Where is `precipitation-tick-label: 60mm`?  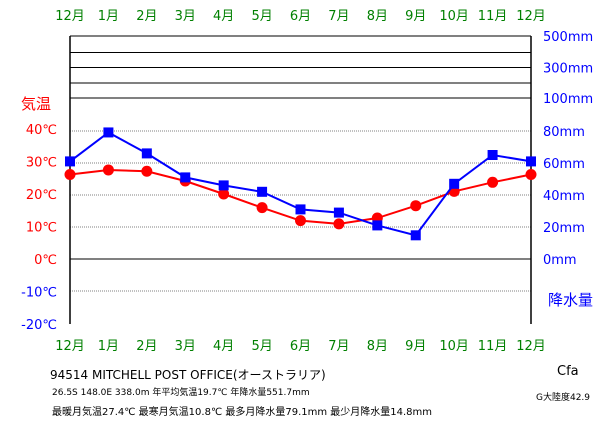
precipitation-tick-label: 60mm is located at coordinates (564, 164).